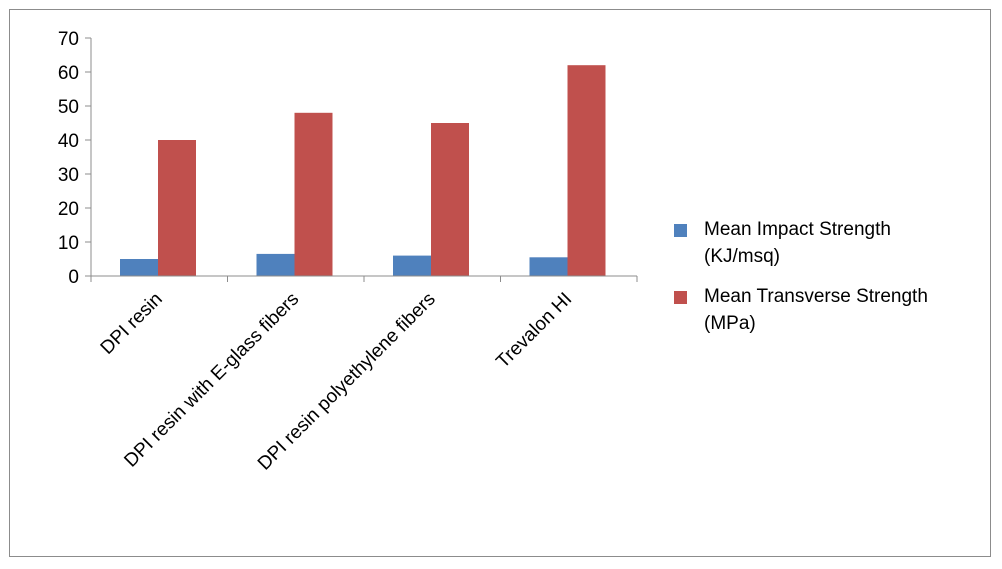 This screenshot has width=1002, height=569. I want to click on y-tick-label: 50, so click(68, 107).